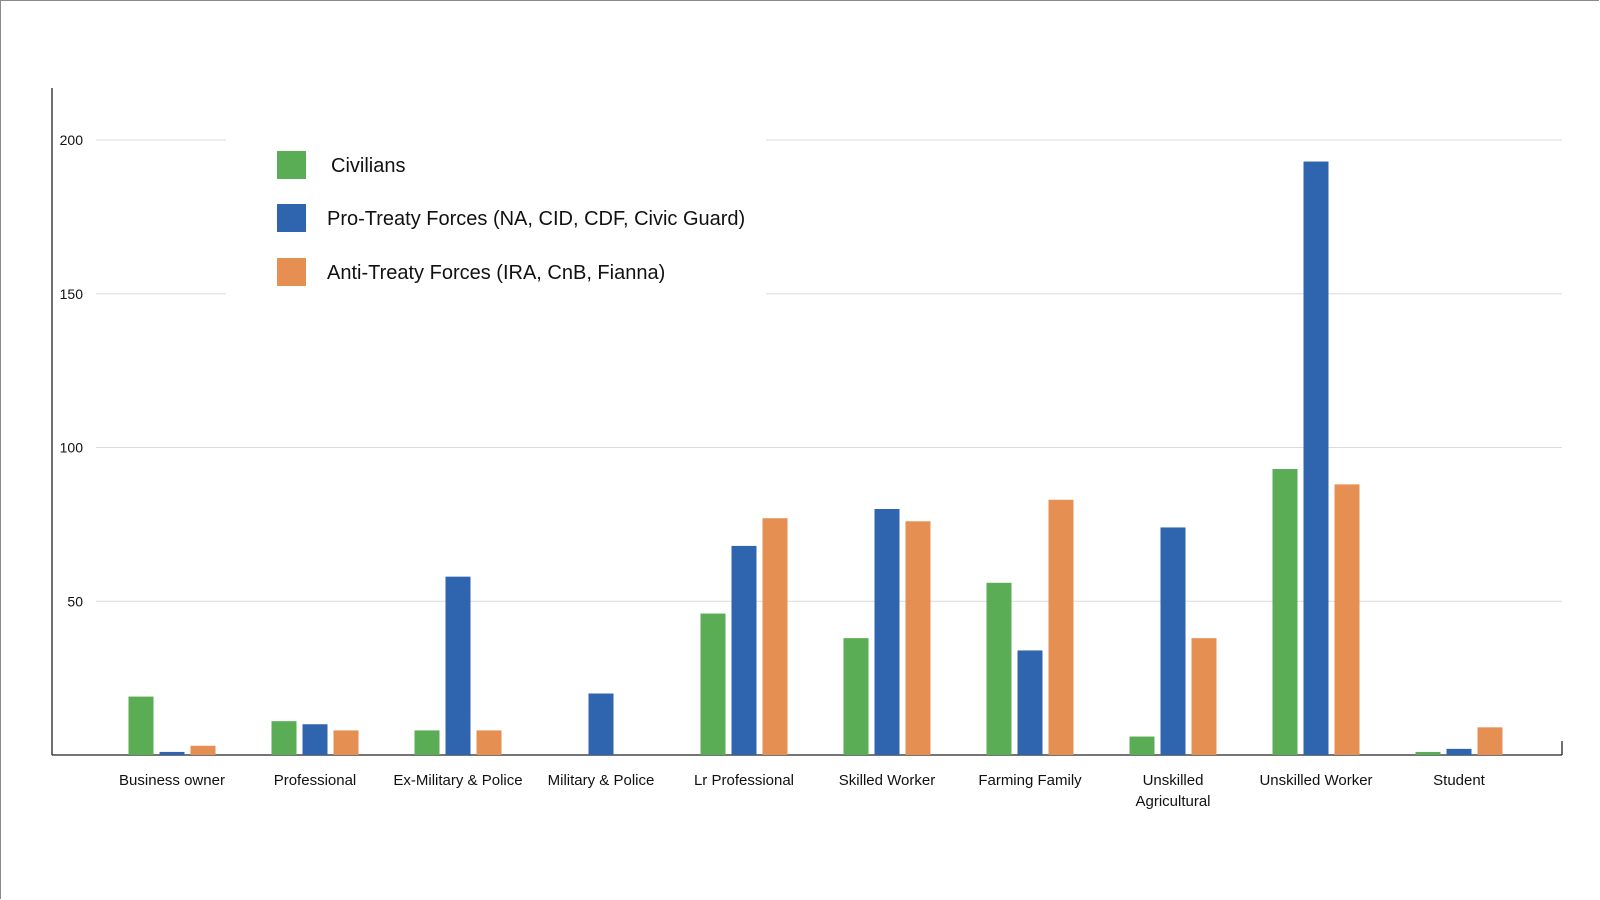 This screenshot has width=1600, height=900. I want to click on category-label: Unskilled Worker, so click(1315, 780).